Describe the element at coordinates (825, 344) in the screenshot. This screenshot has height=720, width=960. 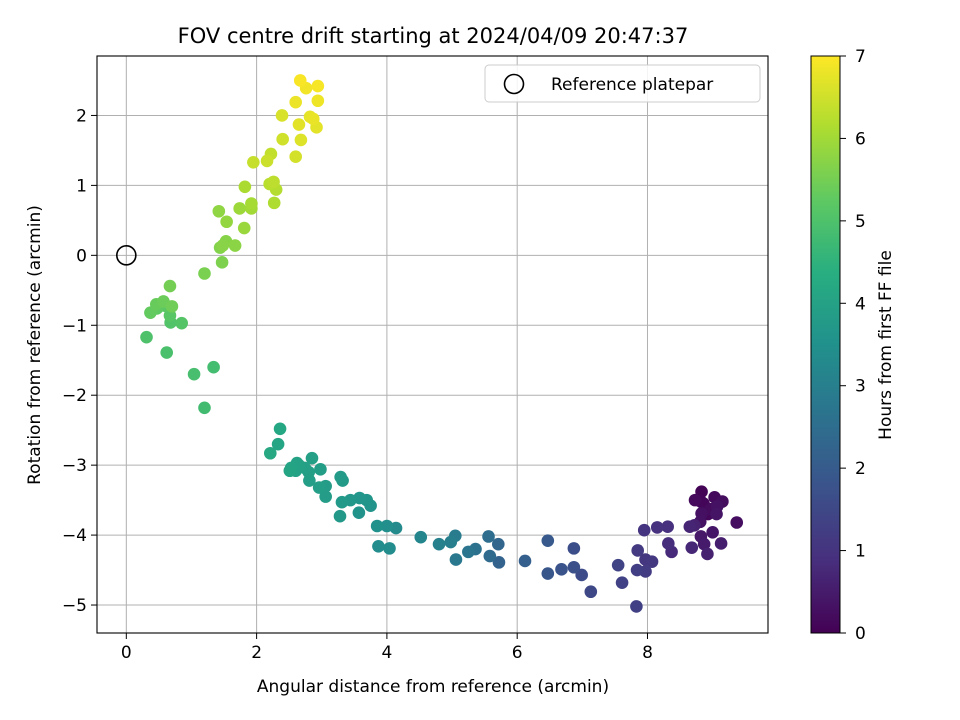
I see `colorbar-gradient` at that location.